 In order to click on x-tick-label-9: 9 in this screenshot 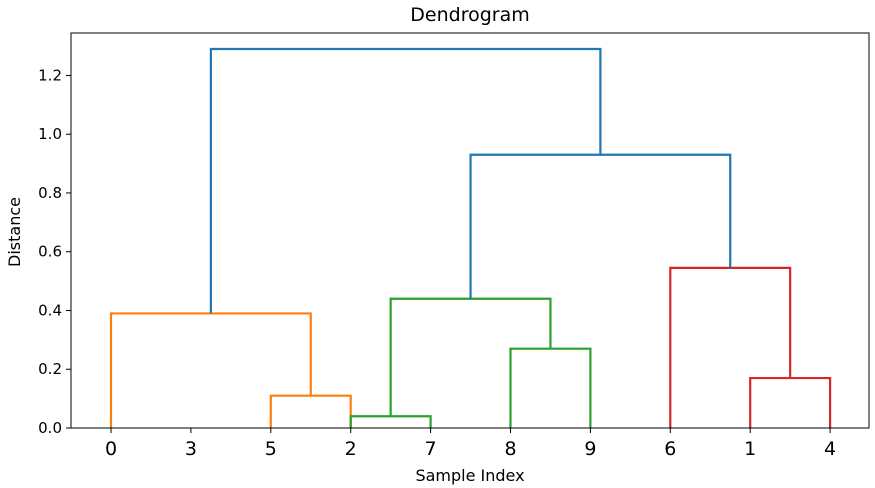, I will do `click(590, 449)`.